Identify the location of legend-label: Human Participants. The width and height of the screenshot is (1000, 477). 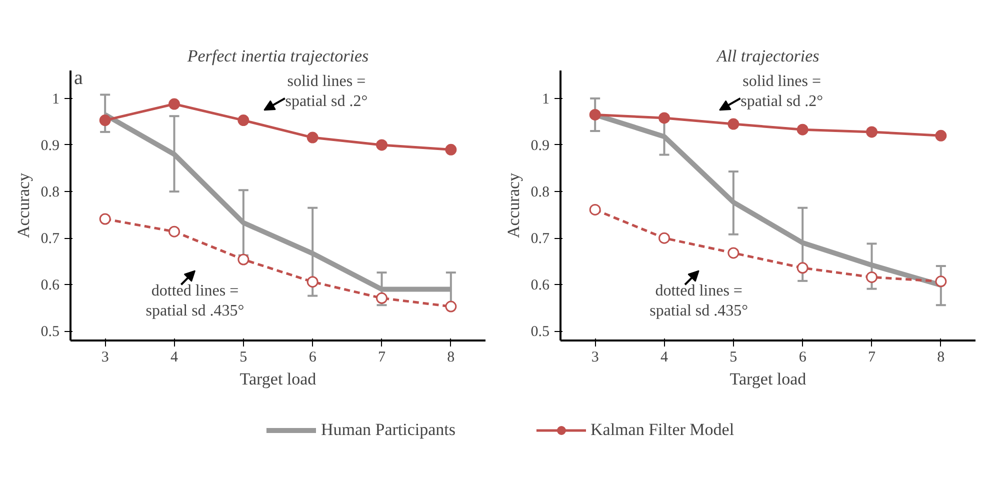
(388, 430).